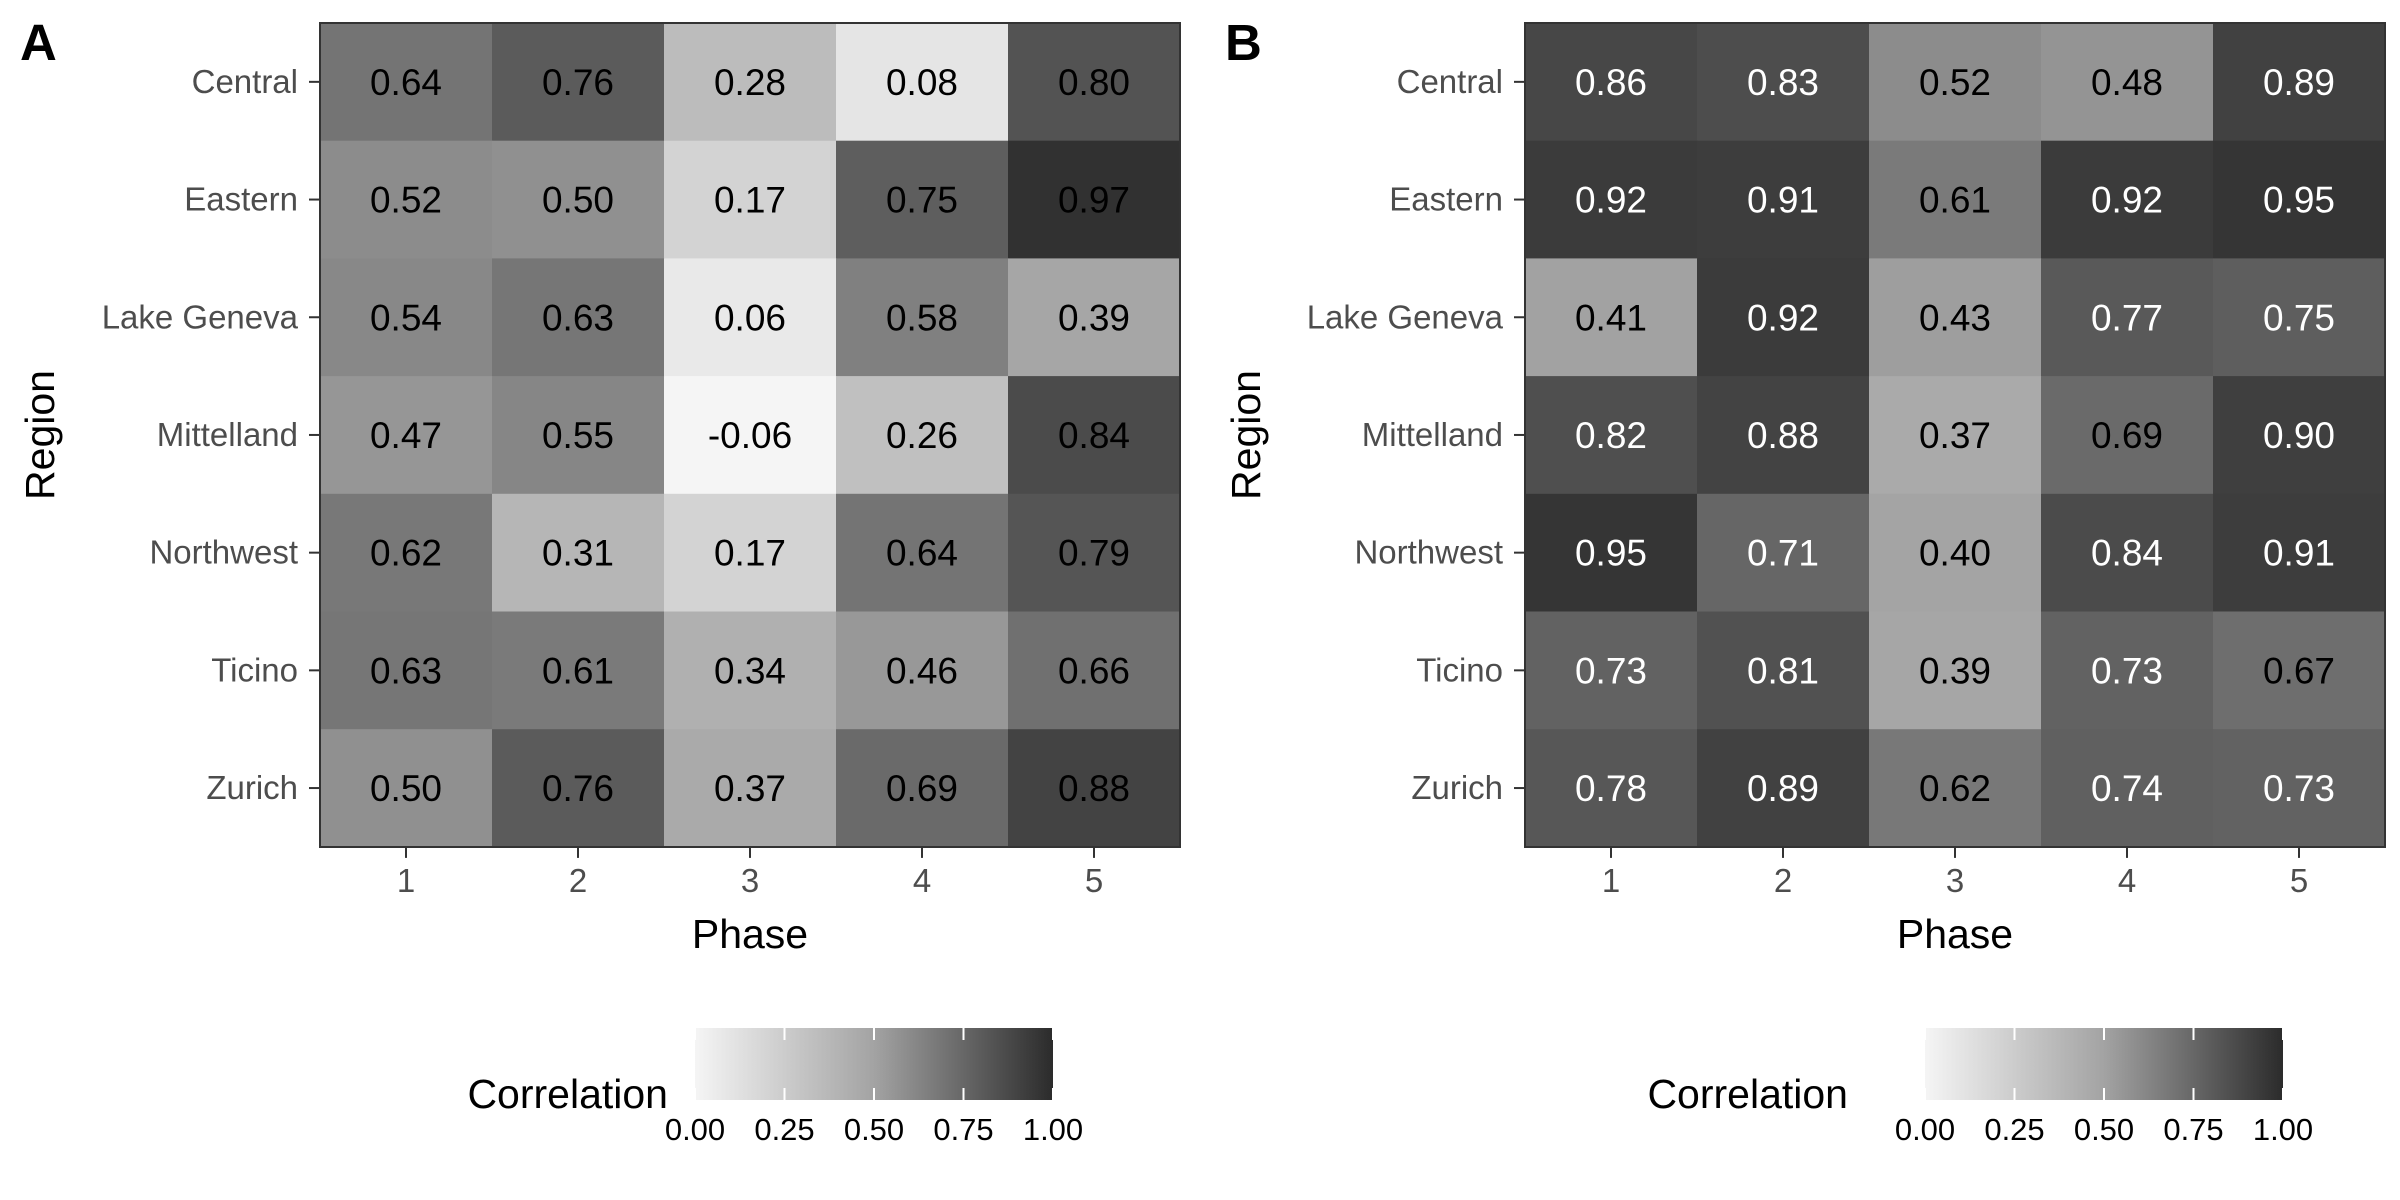  I want to click on panel-b-cell-label-lake-geneva-phase-3: 0.43, so click(1955, 317).